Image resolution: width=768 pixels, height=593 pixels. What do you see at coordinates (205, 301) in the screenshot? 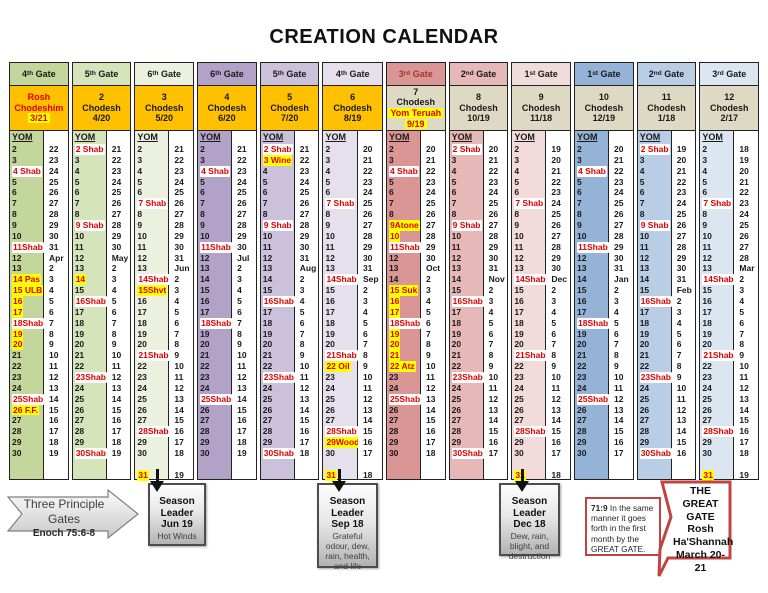
I see `yom-day-cell: 16` at bounding box center [205, 301].